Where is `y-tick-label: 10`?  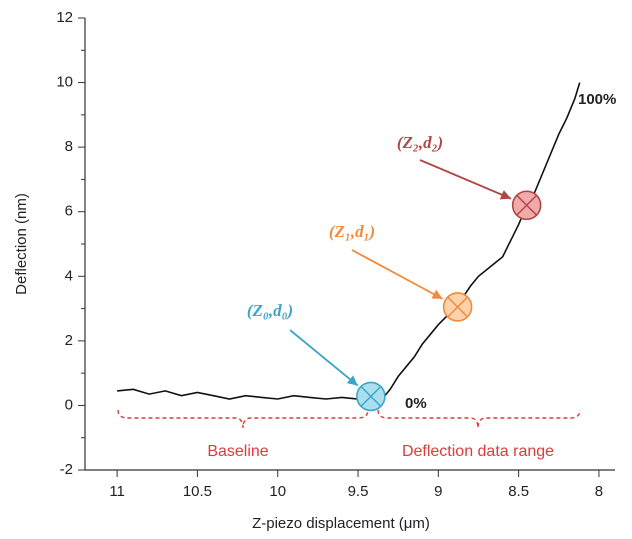
y-tick-label: 10 is located at coordinates (64, 82).